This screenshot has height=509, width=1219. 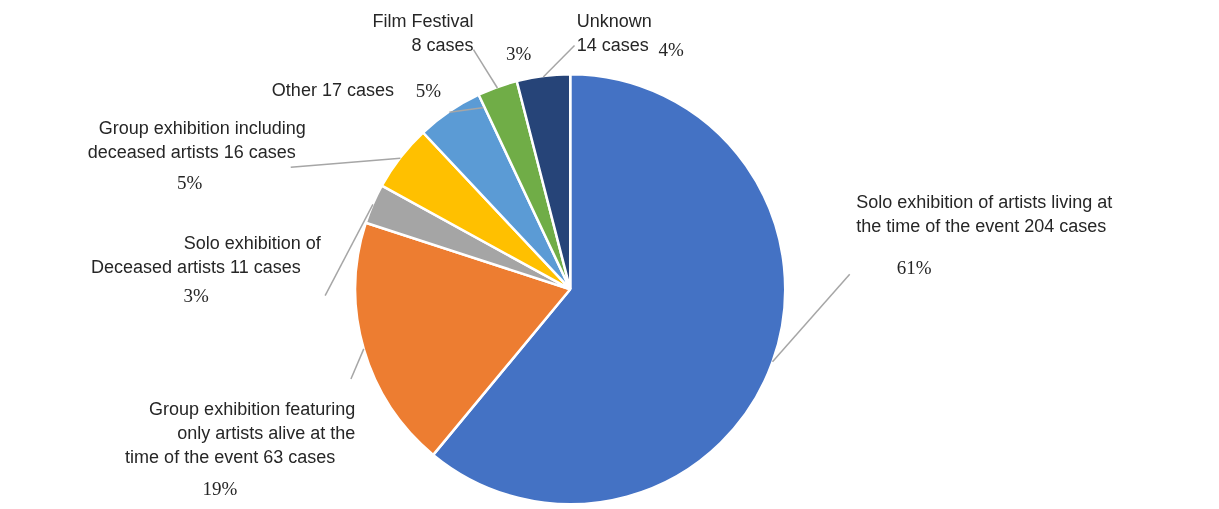 What do you see at coordinates (914, 268) in the screenshot?
I see `data-label: 61%` at bounding box center [914, 268].